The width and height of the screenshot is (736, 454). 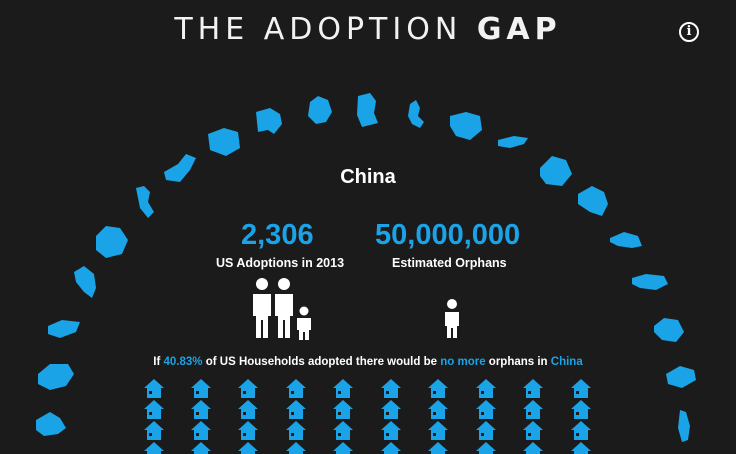 I want to click on orphans-value: 50,000,000, so click(x=448, y=235).